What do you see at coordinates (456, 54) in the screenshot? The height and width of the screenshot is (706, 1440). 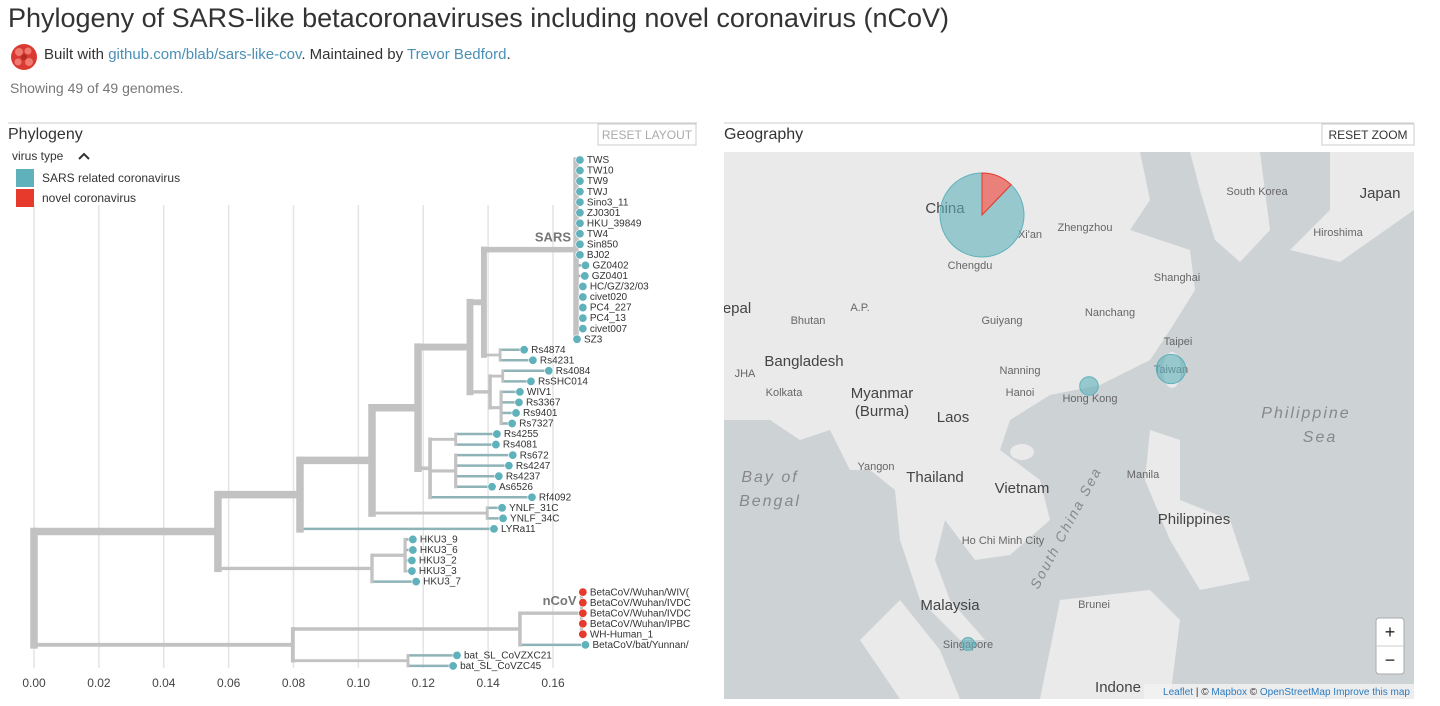 I see `author-link: Trevor Bedford` at bounding box center [456, 54].